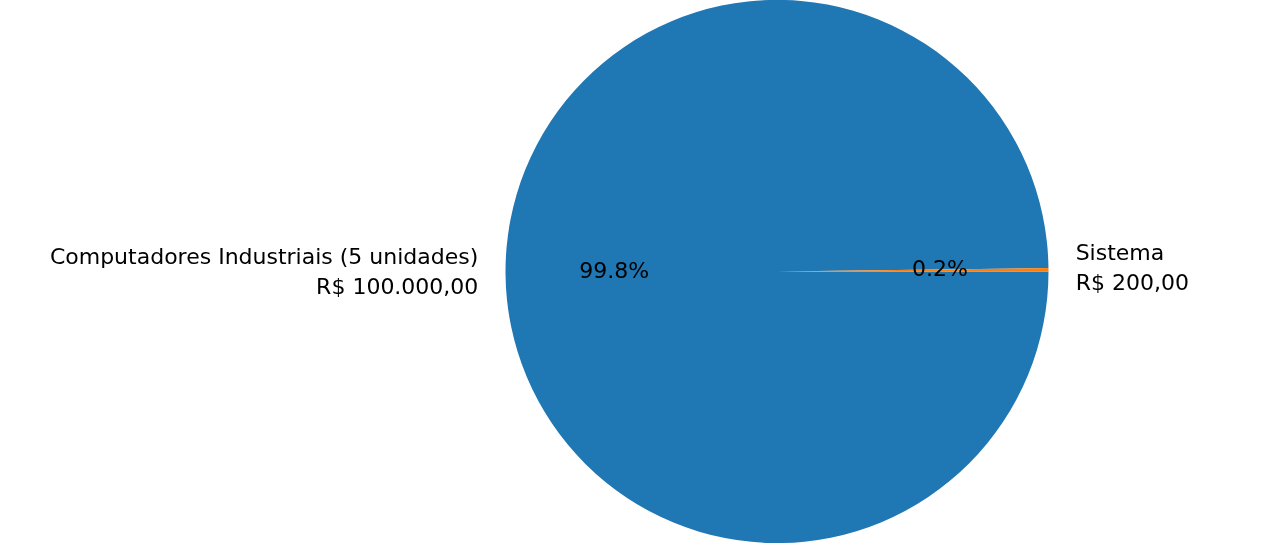 This screenshot has height=543, width=1270. Describe the element at coordinates (397, 287) in the screenshot. I see `data-label: R$ 100.000,00` at that location.